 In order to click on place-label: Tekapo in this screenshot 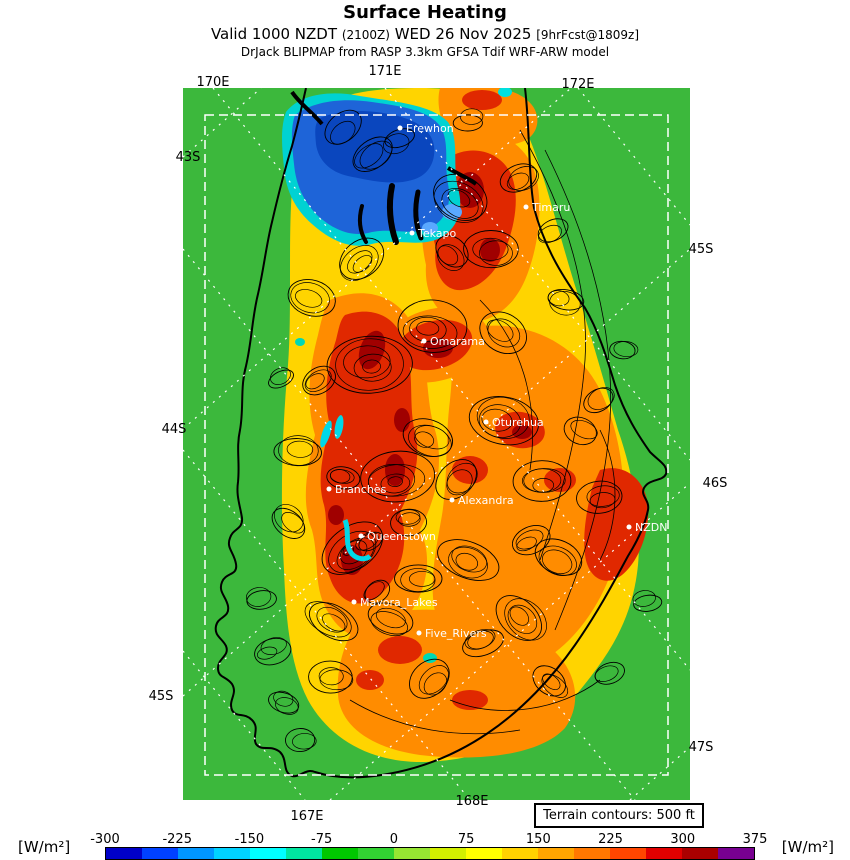, I will do `click(437, 233)`.